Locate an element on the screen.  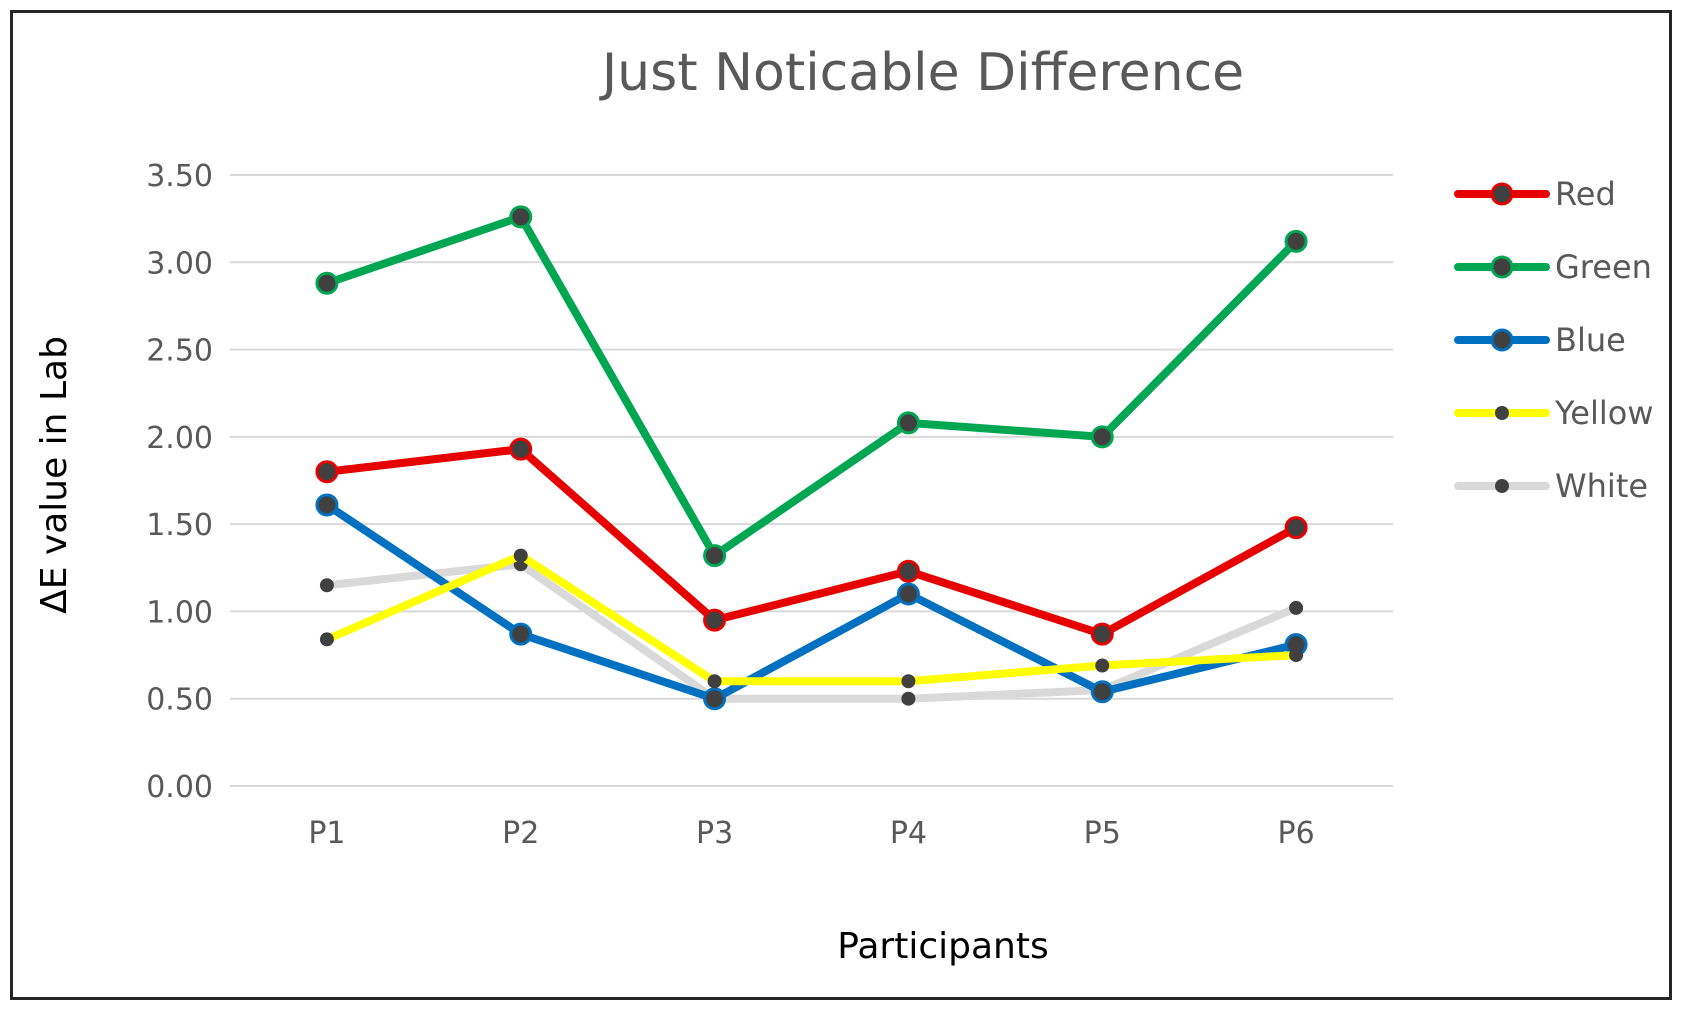
legend-label: Green is located at coordinates (1603, 267).